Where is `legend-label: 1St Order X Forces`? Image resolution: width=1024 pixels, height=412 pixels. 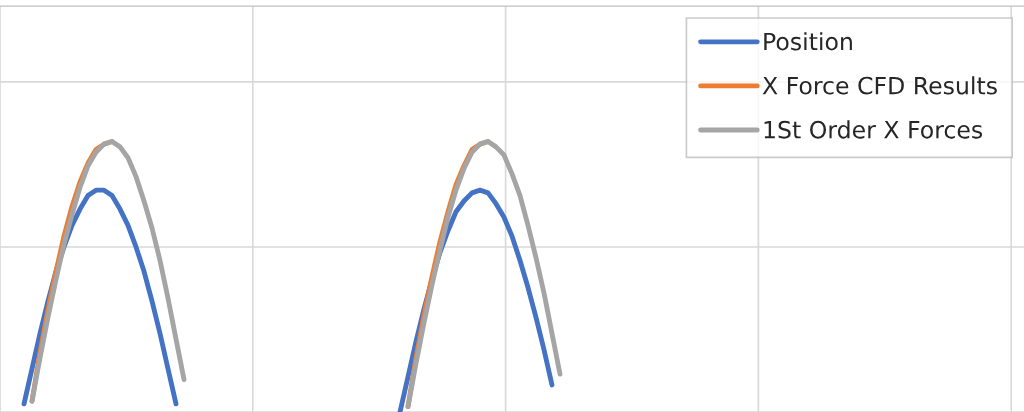
legend-label: 1St Order X Forces is located at coordinates (873, 129).